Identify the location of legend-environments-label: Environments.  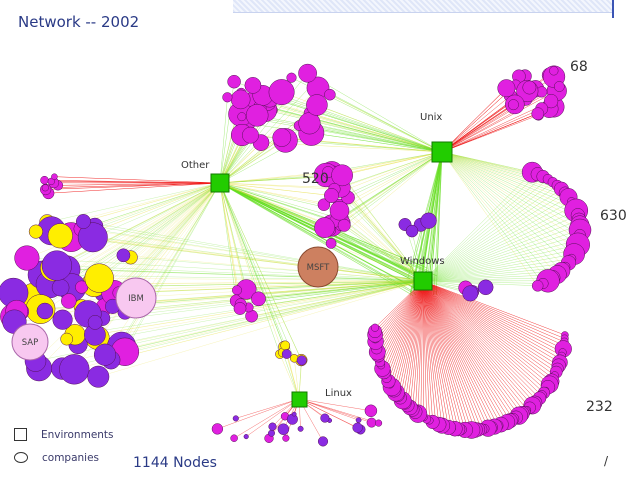
(77, 434).